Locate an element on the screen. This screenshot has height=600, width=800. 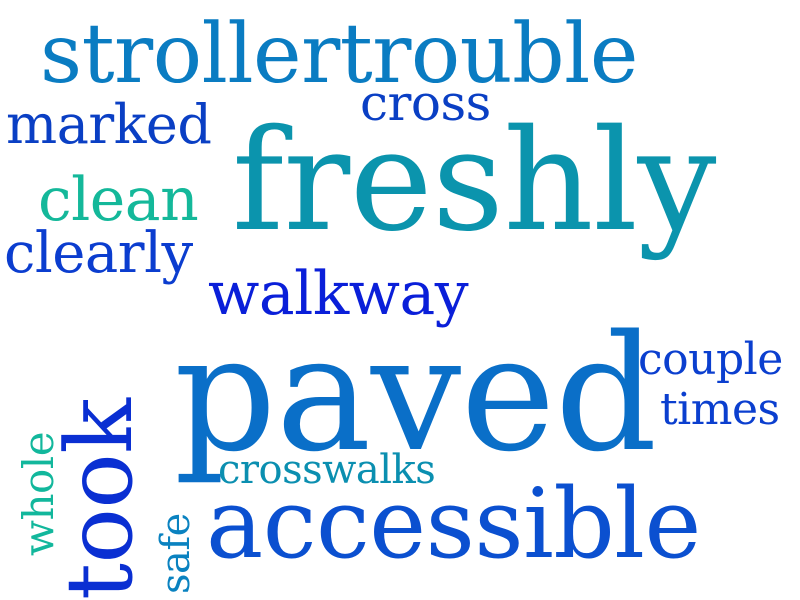
word-strollertrouble: strollertrouble is located at coordinates (339, 54).